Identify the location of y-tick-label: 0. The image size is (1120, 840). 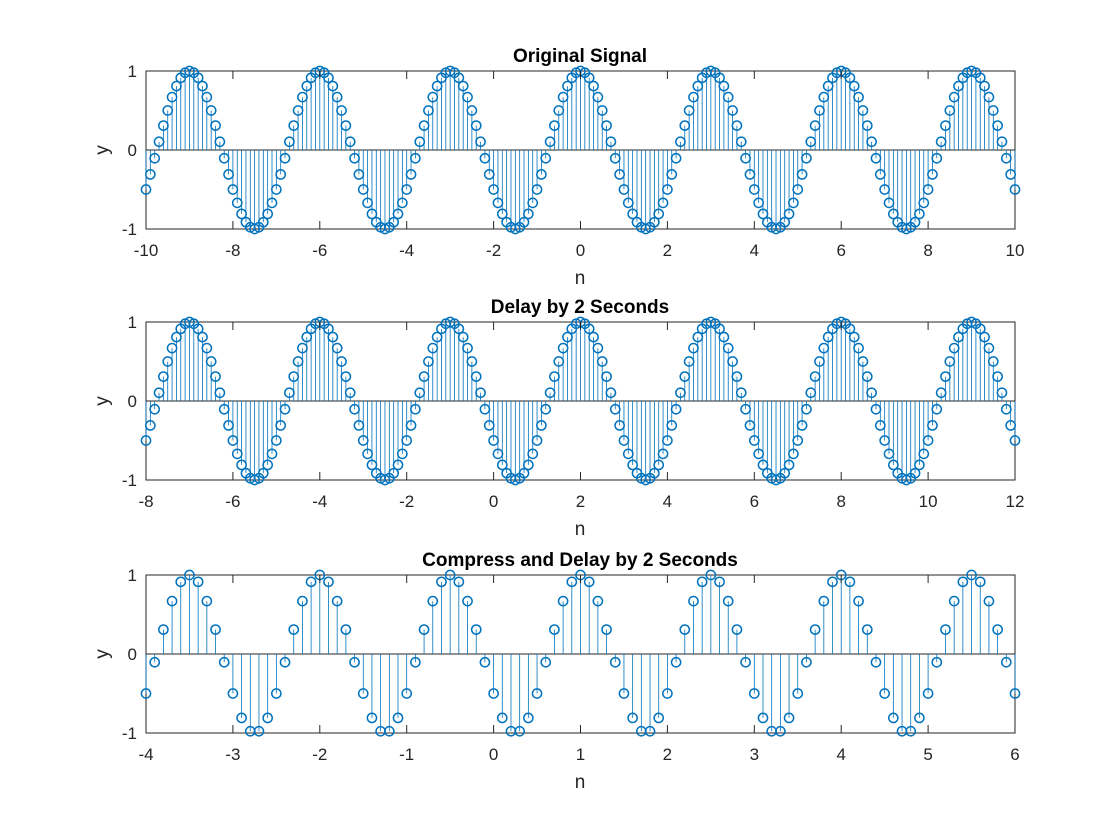
(132, 401).